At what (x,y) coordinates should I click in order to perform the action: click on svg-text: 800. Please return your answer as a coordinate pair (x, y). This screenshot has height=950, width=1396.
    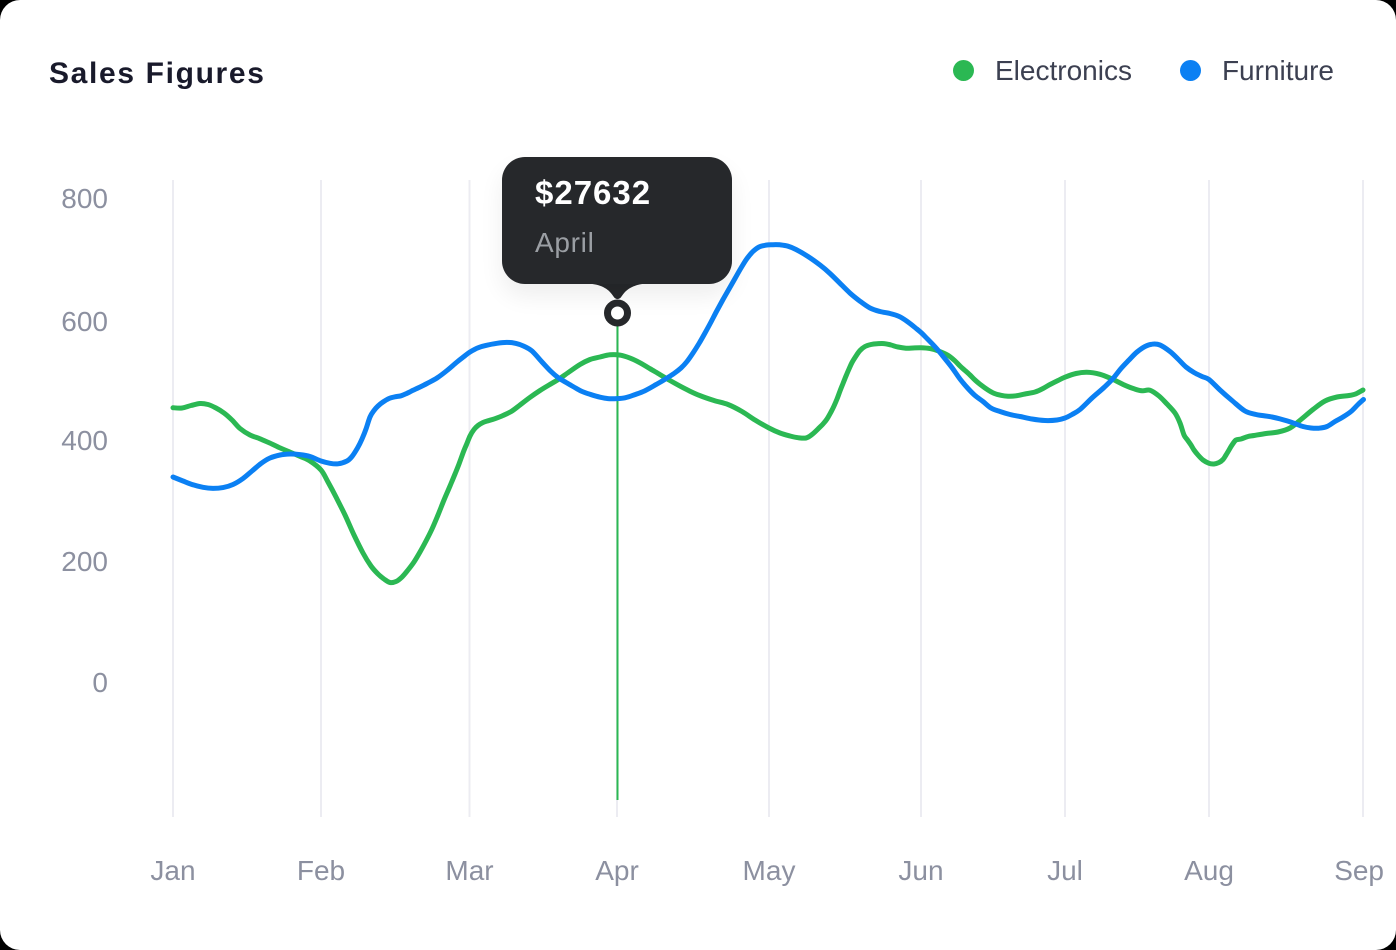
    Looking at the image, I should click on (84, 198).